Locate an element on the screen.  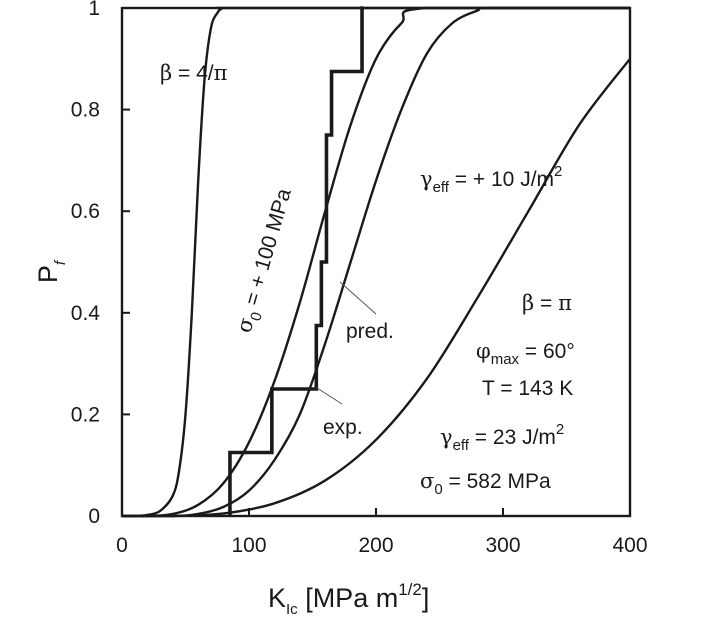
x-tick-label: 300 is located at coordinates (502, 545).